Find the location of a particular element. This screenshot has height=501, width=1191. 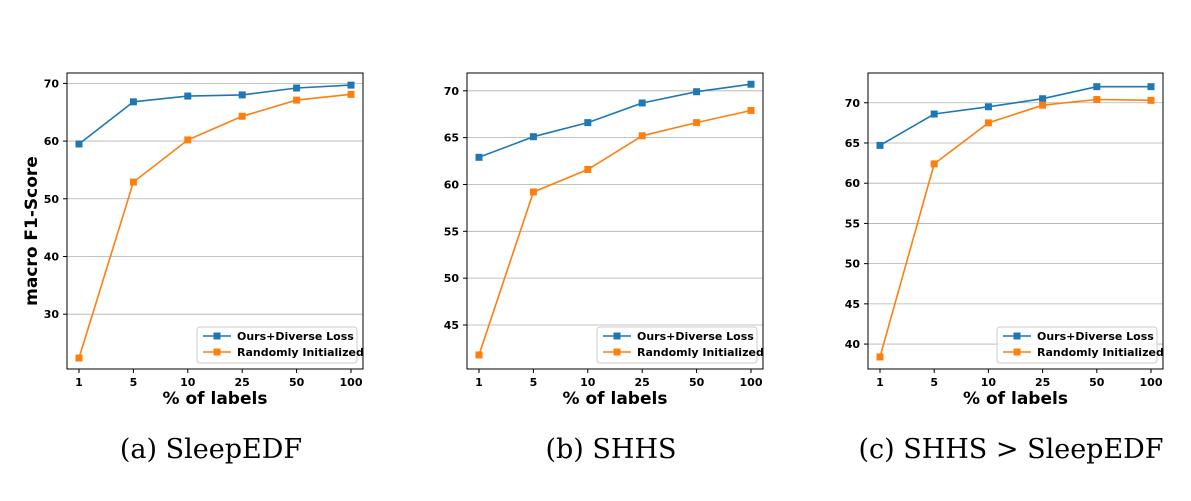

y-axis-title: macro F1-Score is located at coordinates (32, 231).